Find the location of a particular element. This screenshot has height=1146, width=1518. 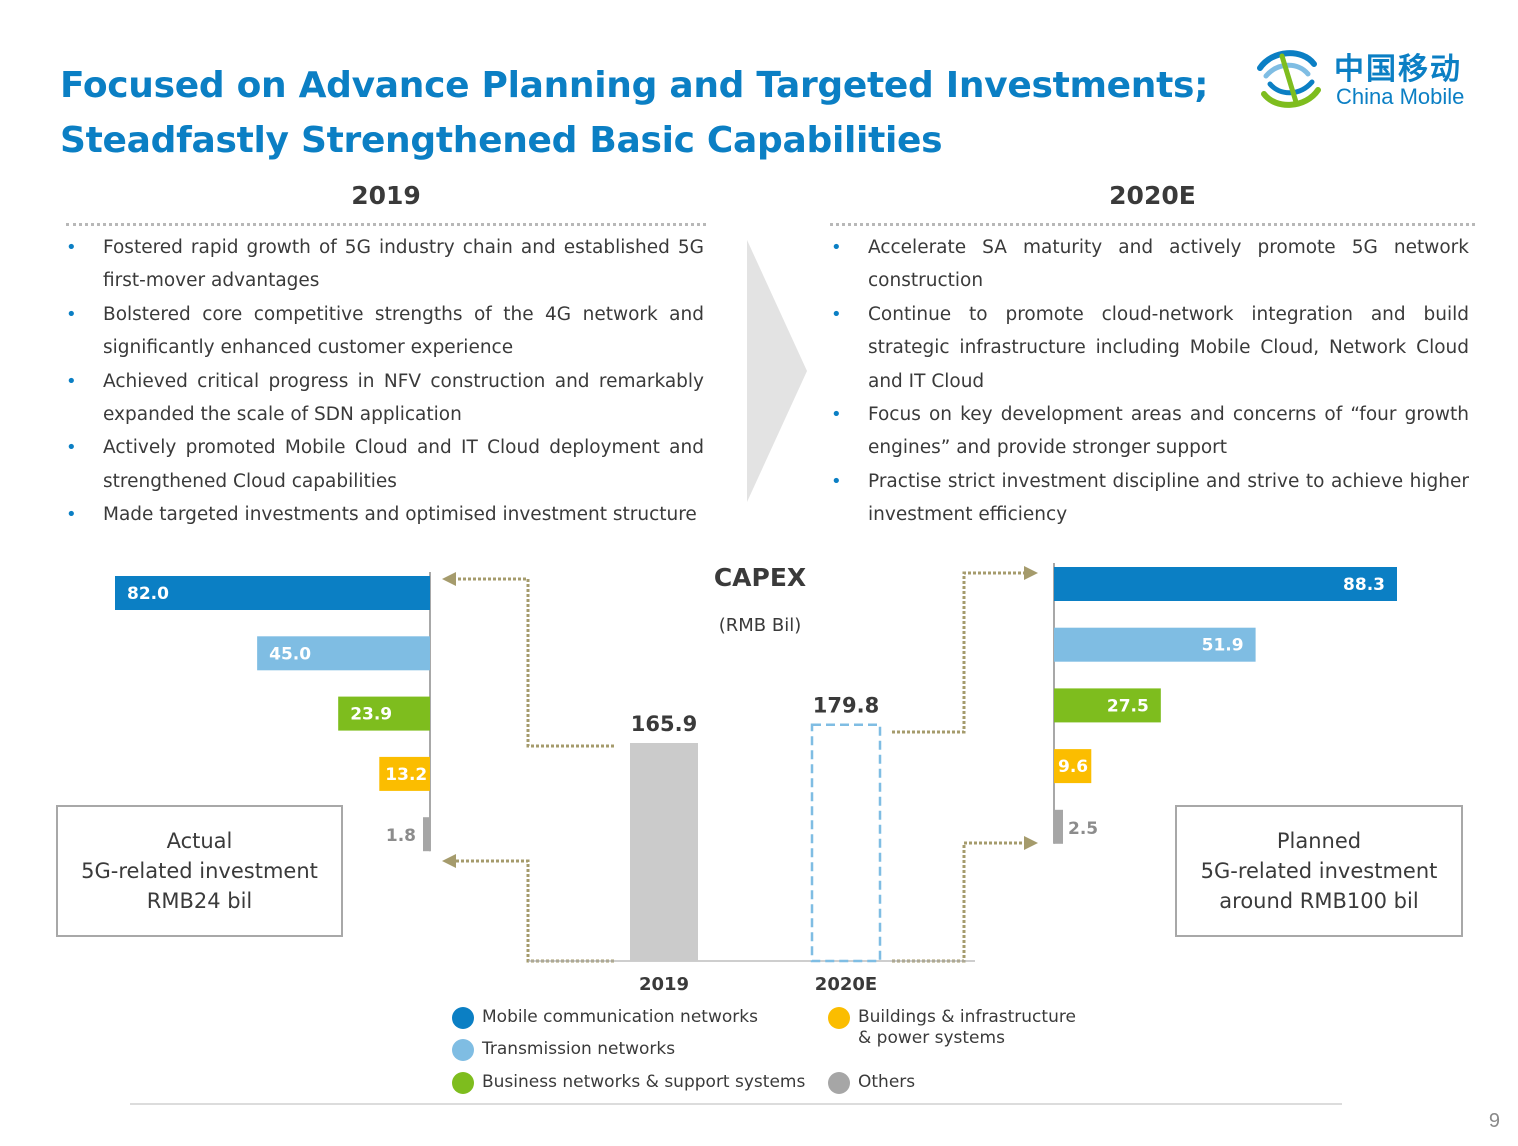

left-heading: 2019 is located at coordinates (386, 195).